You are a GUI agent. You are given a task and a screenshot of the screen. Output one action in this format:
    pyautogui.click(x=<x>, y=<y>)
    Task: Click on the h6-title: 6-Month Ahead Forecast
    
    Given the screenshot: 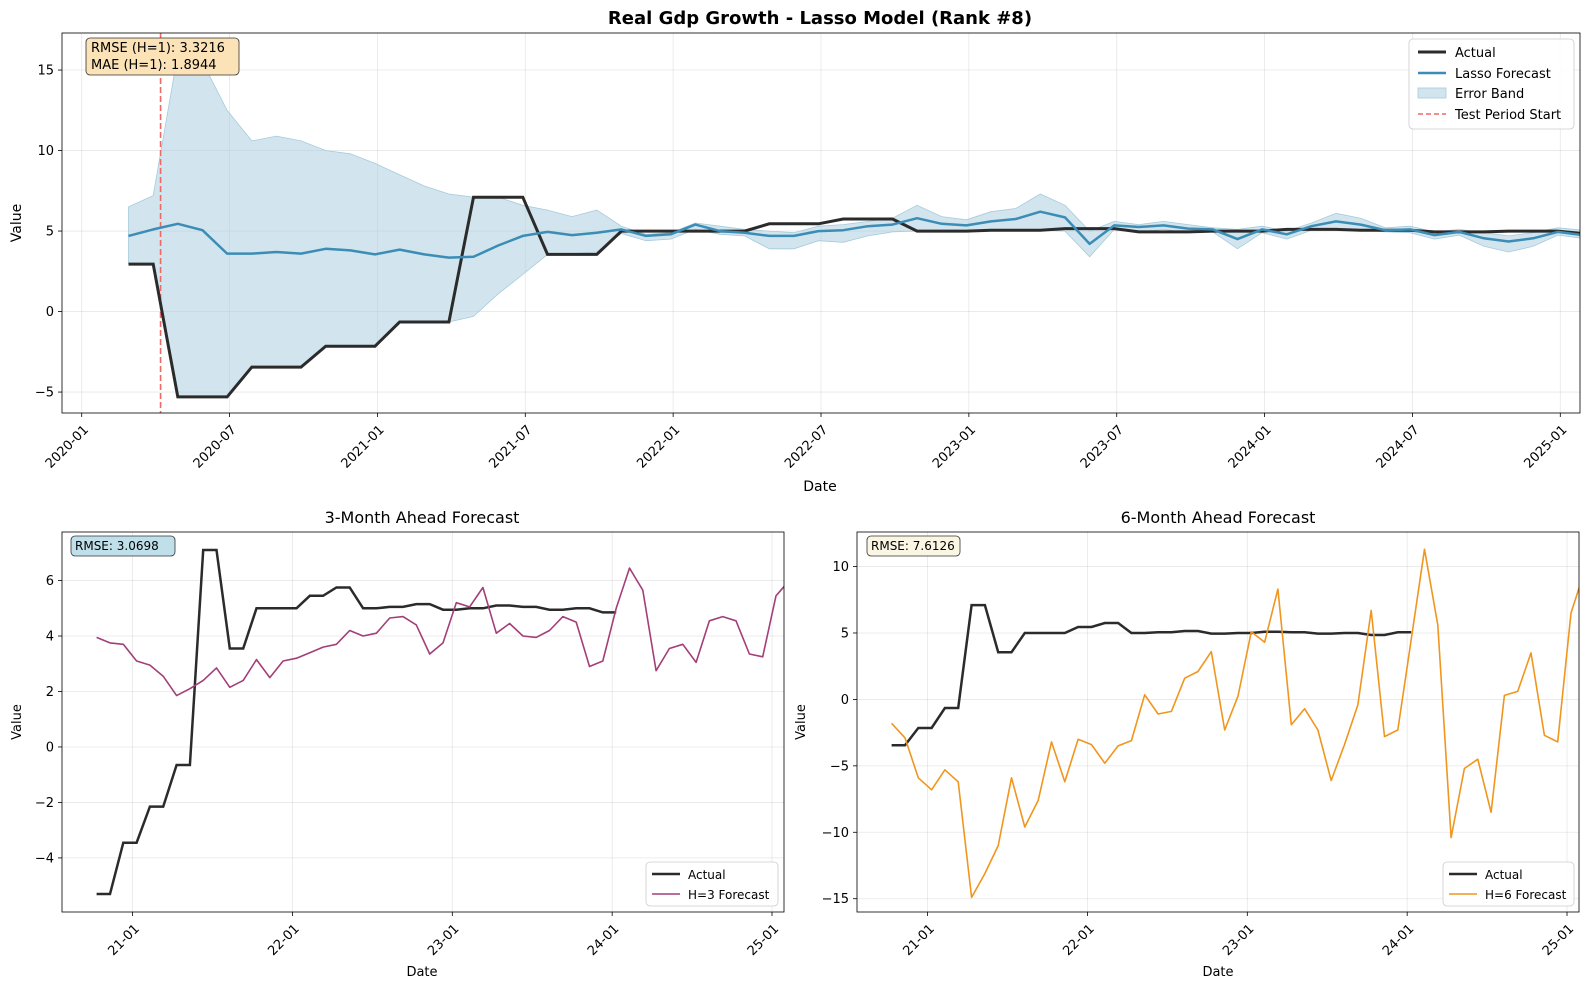 What is the action you would take?
    pyautogui.click(x=1218, y=517)
    